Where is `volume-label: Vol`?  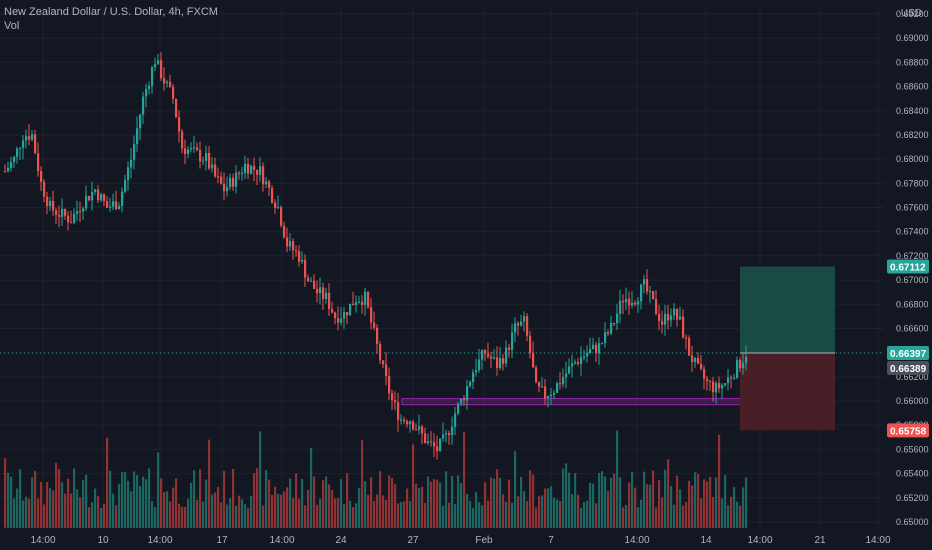
volume-label: Vol is located at coordinates (12, 26).